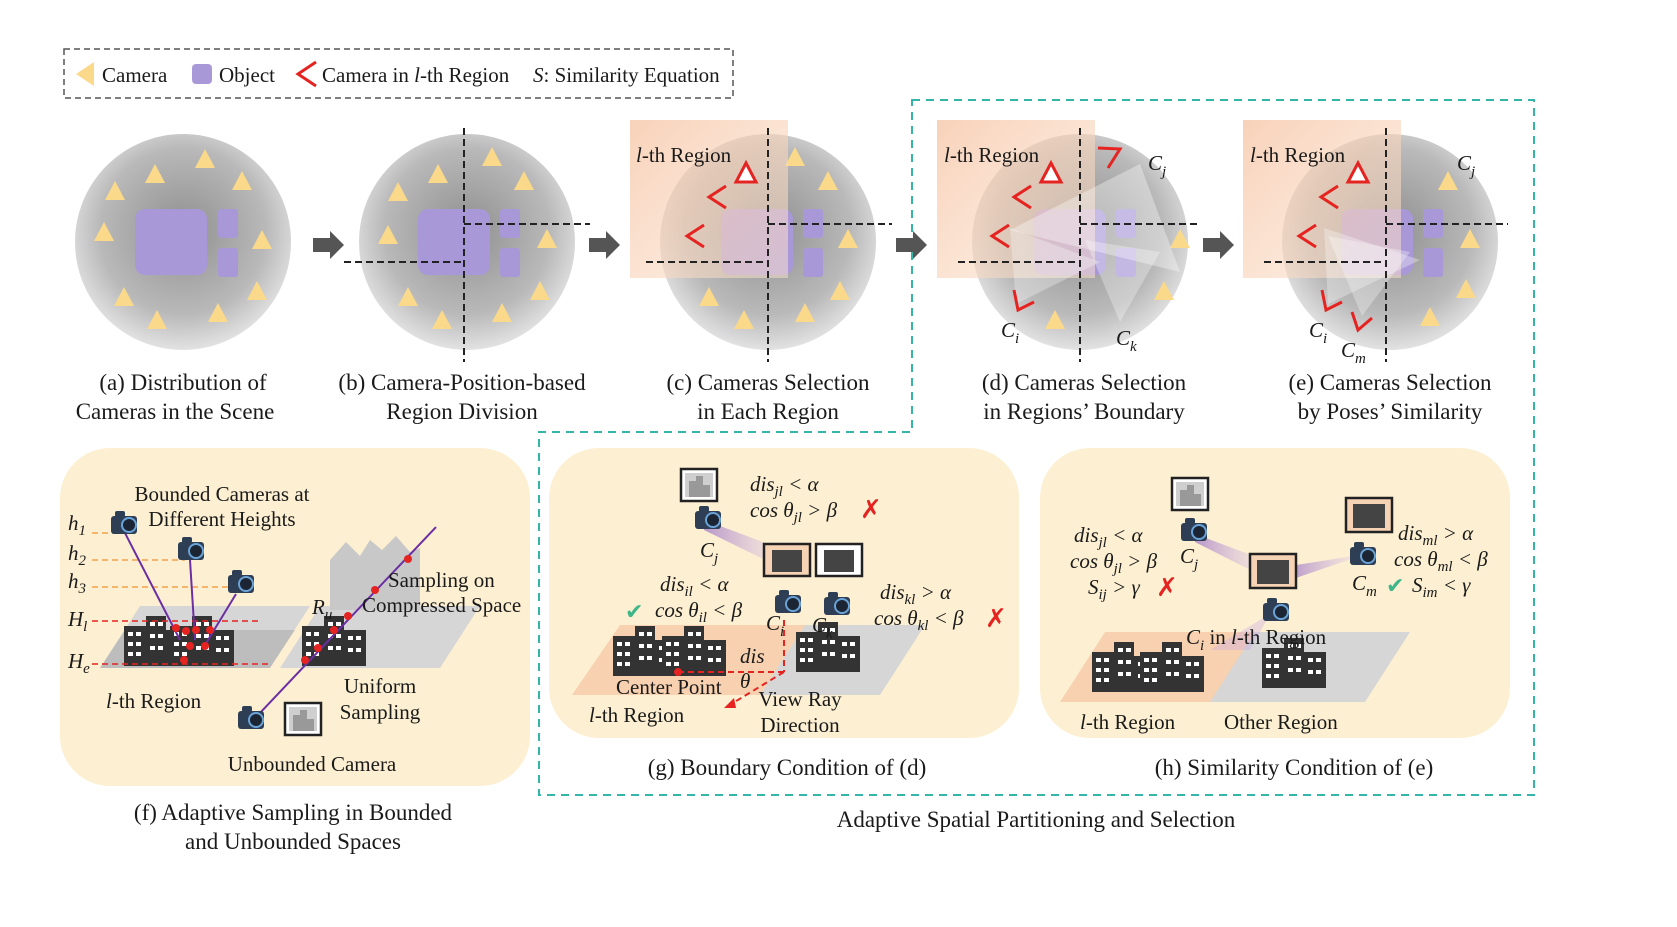 This screenshot has height=927, width=1677. Describe the element at coordinates (1114, 589) in the screenshot. I see `cond-jl-3: Sij > γ` at that location.